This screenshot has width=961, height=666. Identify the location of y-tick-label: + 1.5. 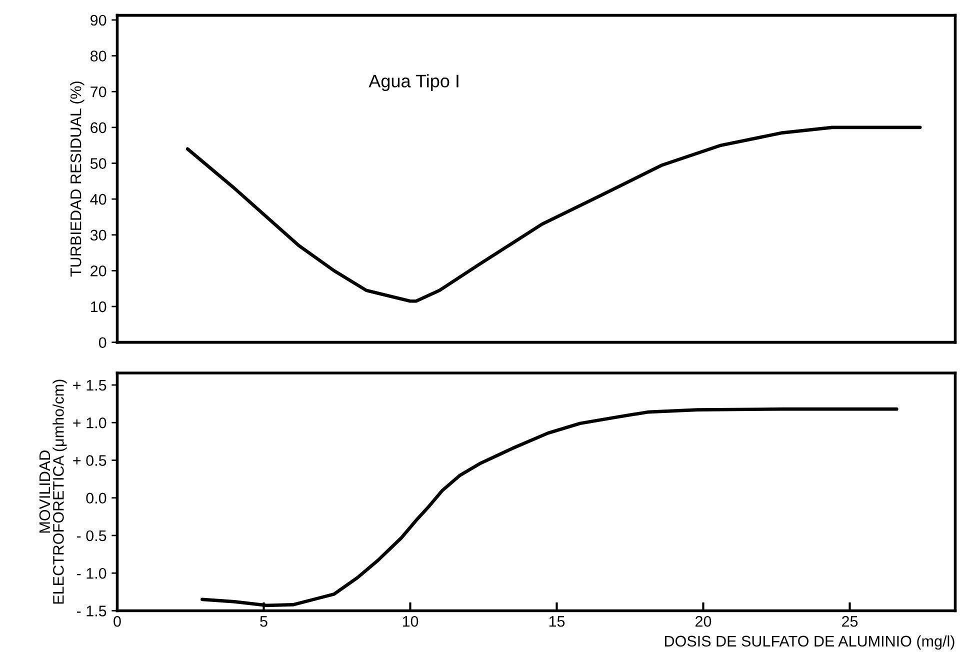
(89, 385).